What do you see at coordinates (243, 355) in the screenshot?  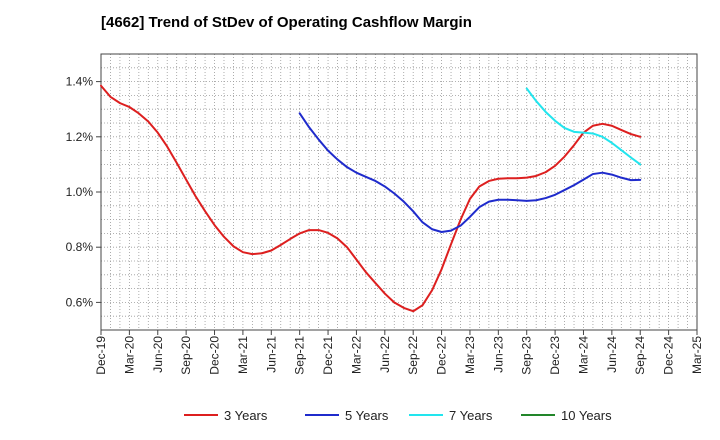 I see `x-tick-label: Mar-21` at bounding box center [243, 355].